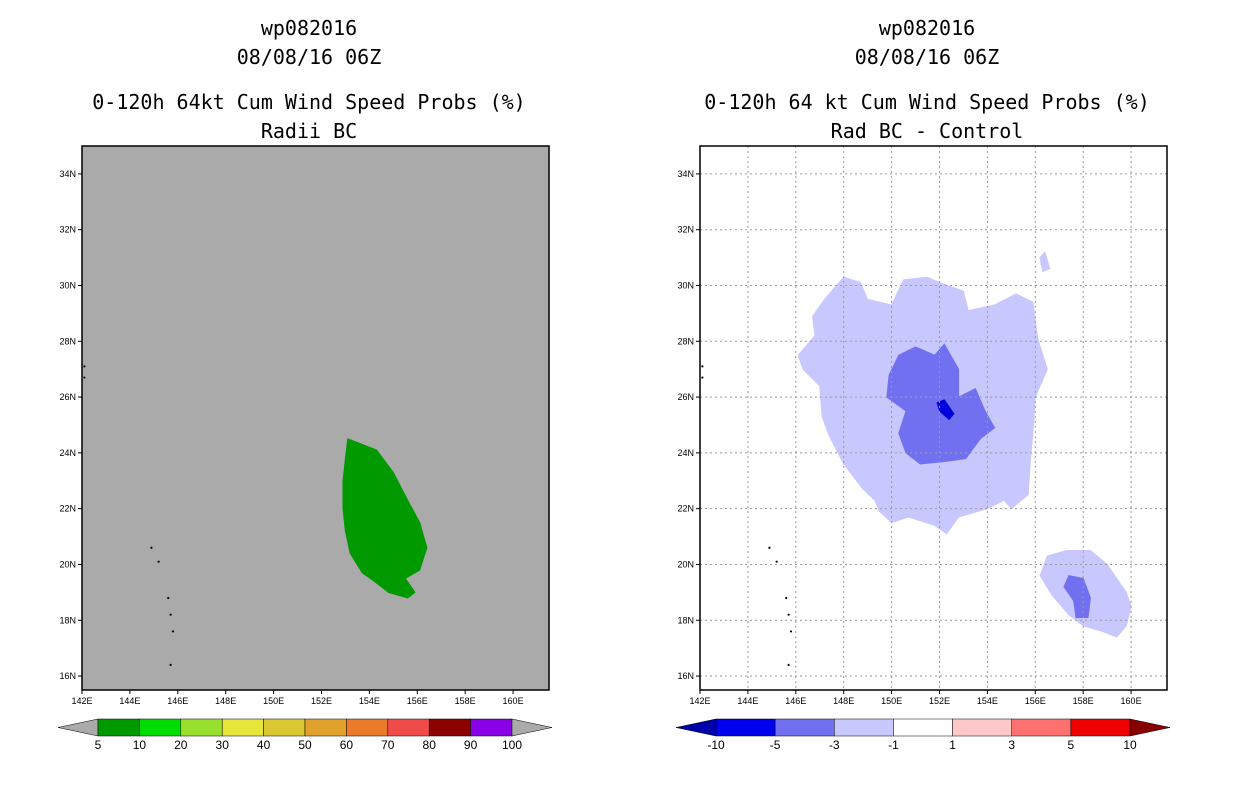  I want to click on colorbar: 5 10 20 30 40 50 60 70 80 90 100, so click(305, 735).